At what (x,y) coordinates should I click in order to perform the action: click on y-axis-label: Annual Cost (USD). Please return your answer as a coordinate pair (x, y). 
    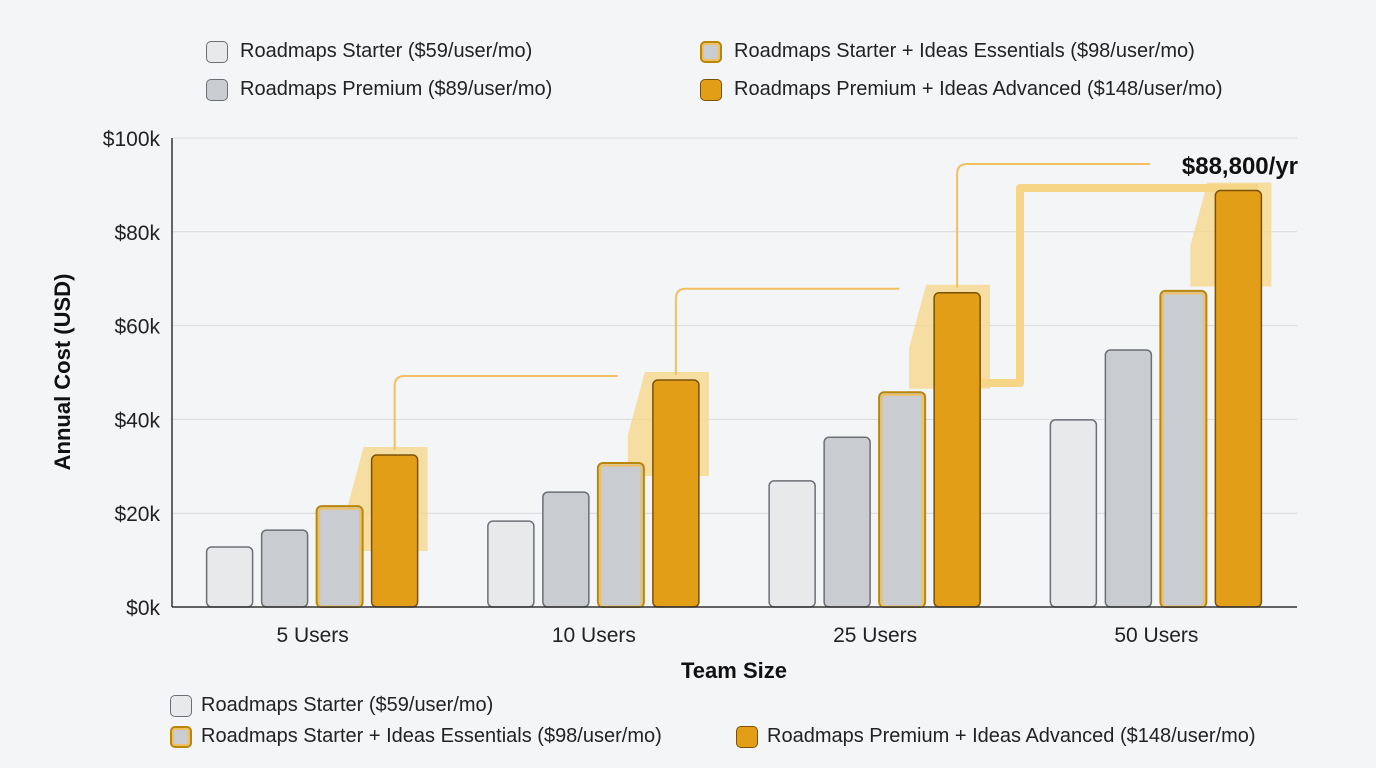
    Looking at the image, I should click on (62, 372).